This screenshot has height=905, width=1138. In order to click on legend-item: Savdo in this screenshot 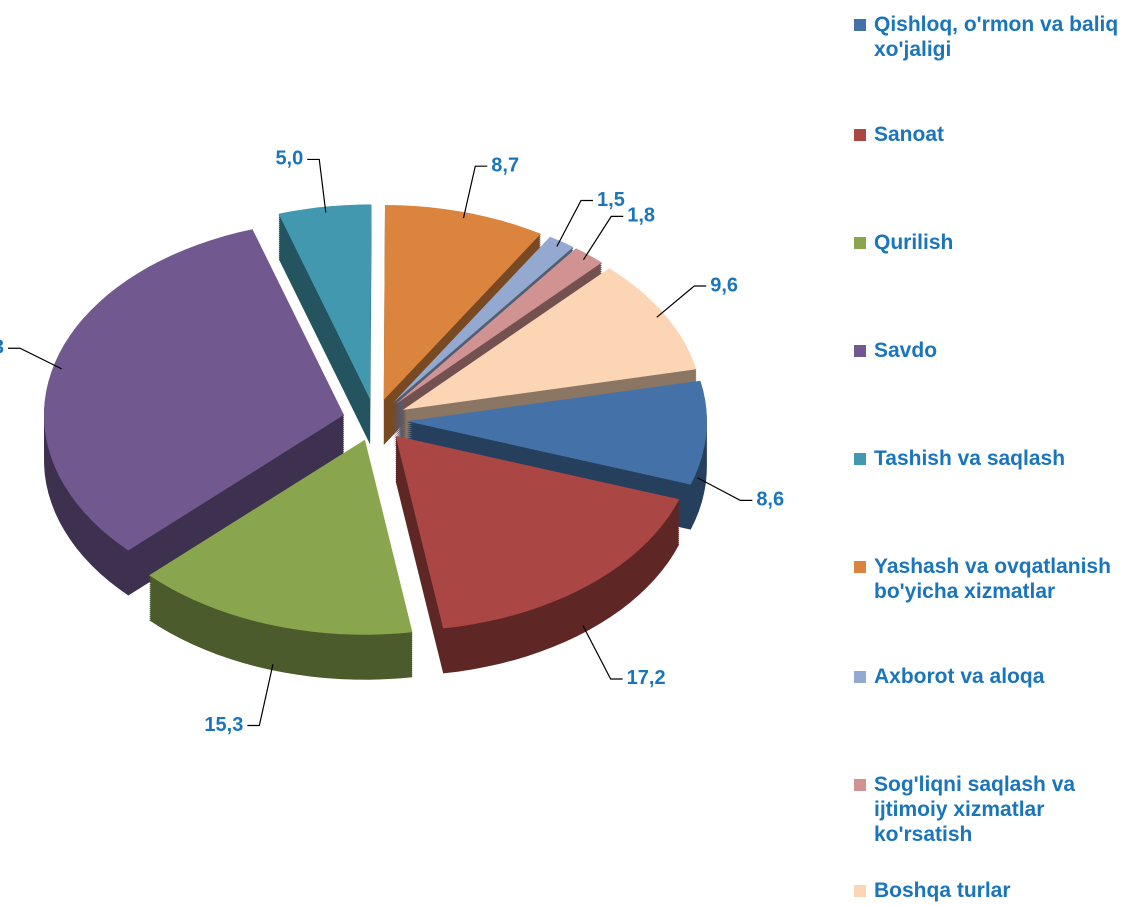, I will do `click(992, 350)`.